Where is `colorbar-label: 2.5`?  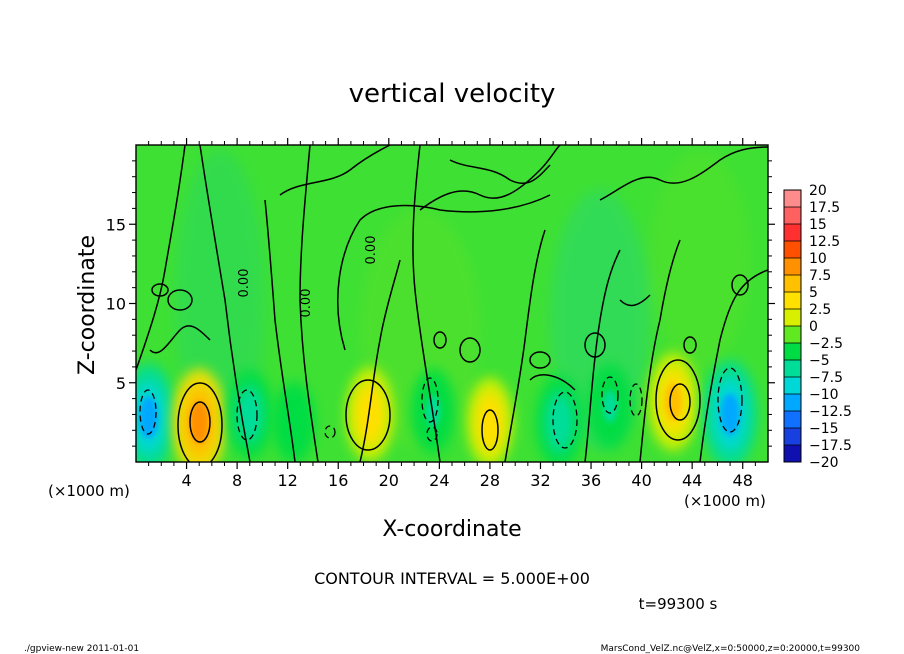
colorbar-label: 2.5 is located at coordinates (820, 310).